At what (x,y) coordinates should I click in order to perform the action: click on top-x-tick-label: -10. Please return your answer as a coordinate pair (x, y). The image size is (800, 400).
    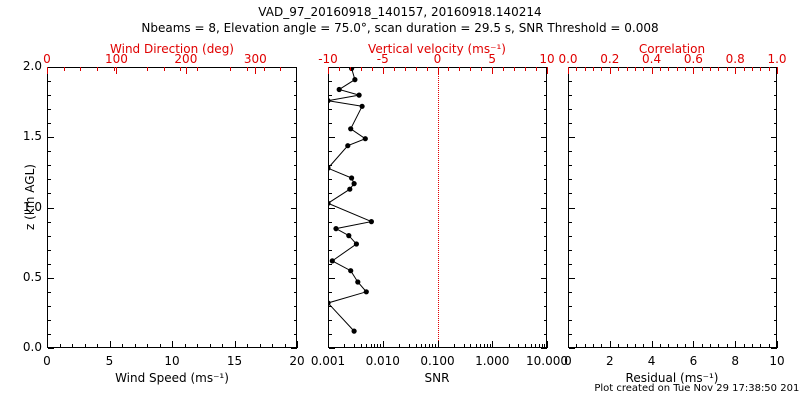
    Looking at the image, I should click on (328, 59).